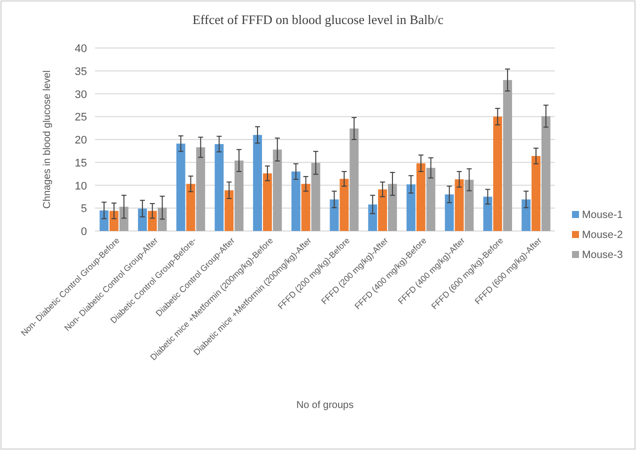 This screenshot has width=636, height=450. I want to click on y-tick-label: 0, so click(83, 232).